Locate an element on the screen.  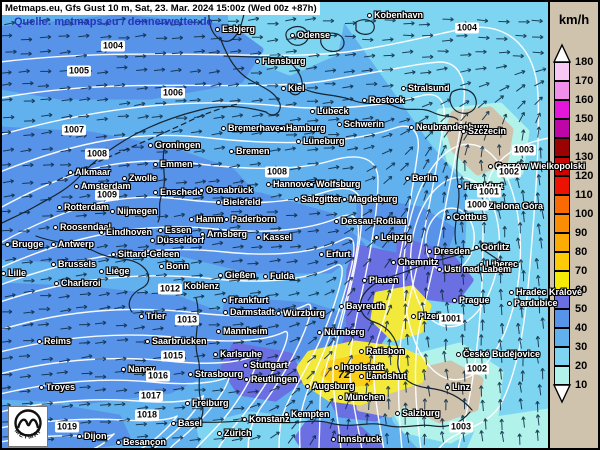
belgium-border is located at coordinates (92, 274).